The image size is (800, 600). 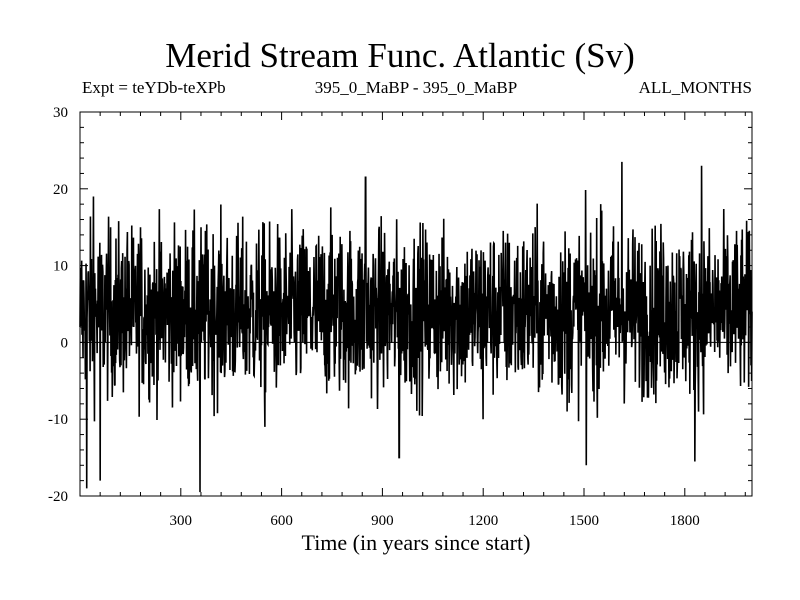 I want to click on months-label: ALL_MONTHS, so click(x=695, y=87).